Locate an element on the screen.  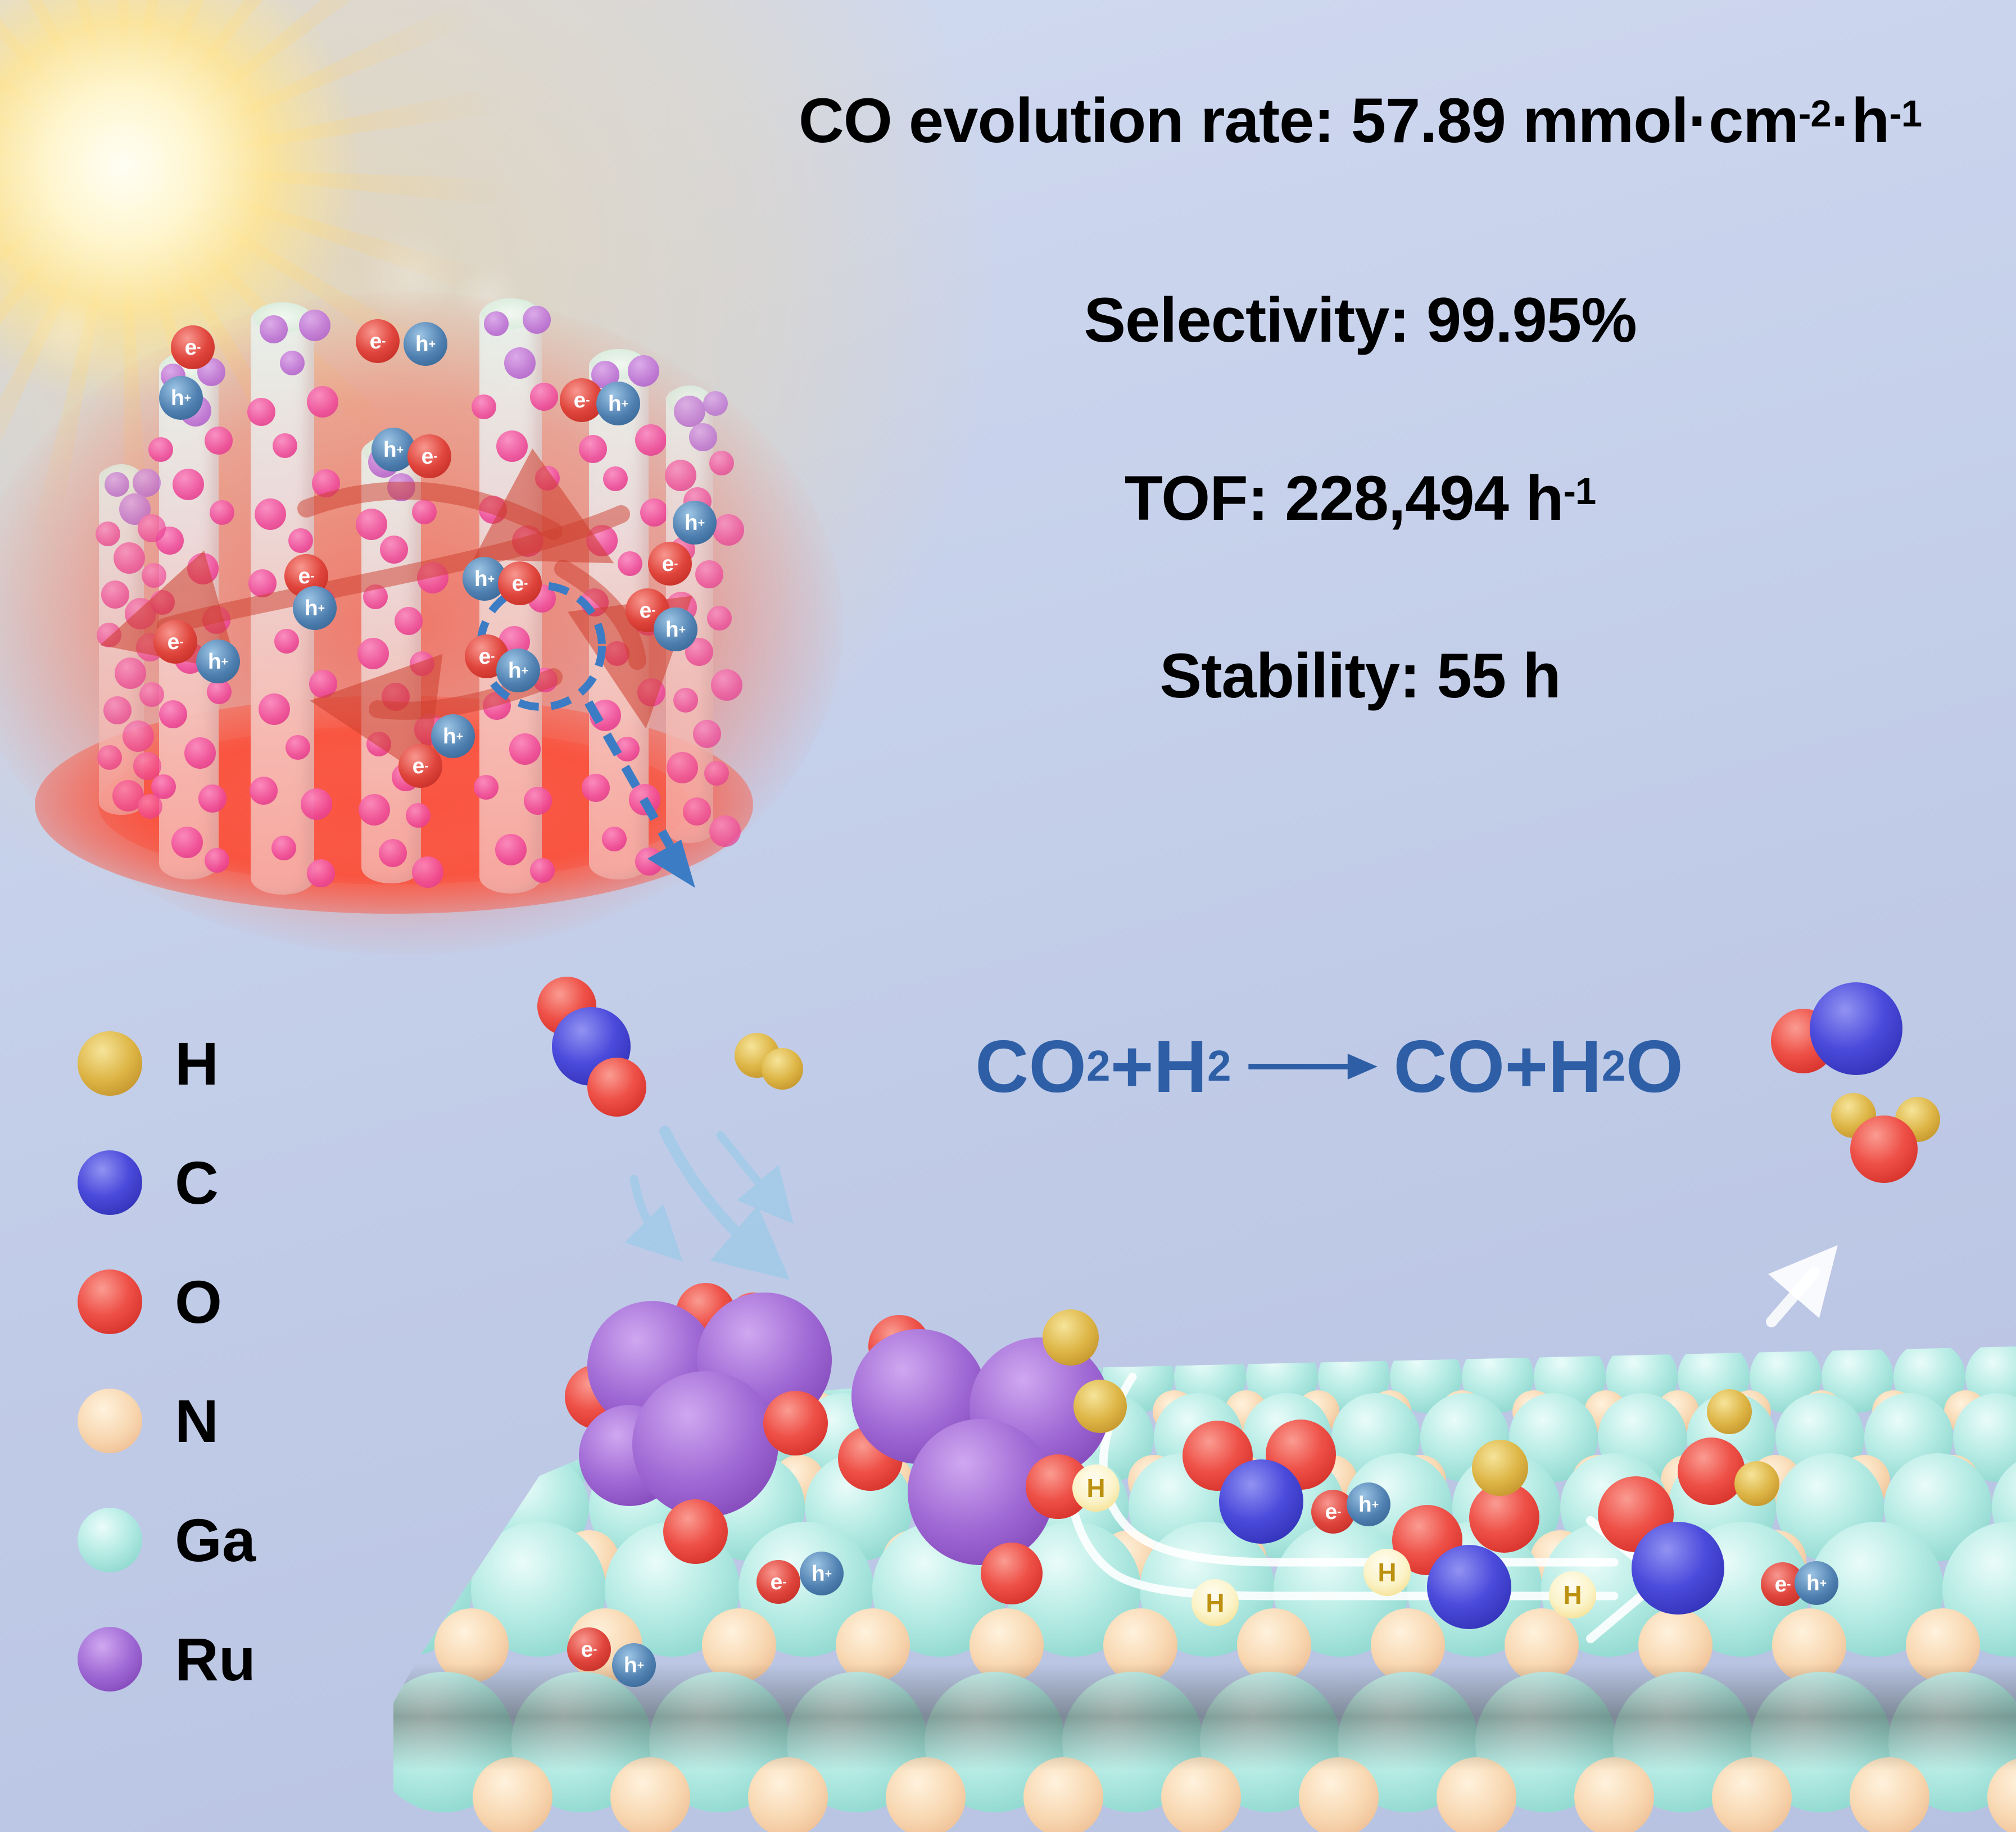
ru-atom is located at coordinates (705, 1444).